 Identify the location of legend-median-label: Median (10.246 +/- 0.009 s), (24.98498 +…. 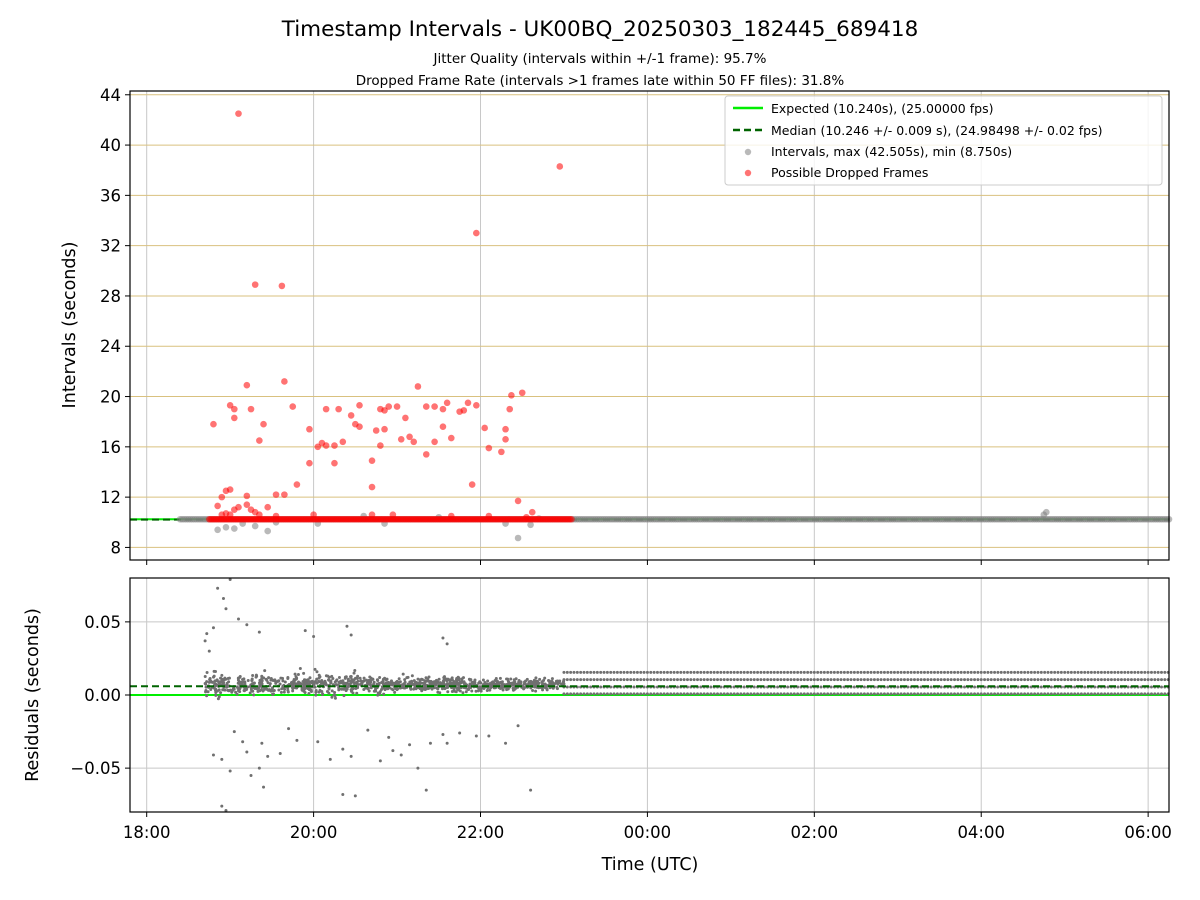
(936, 130).